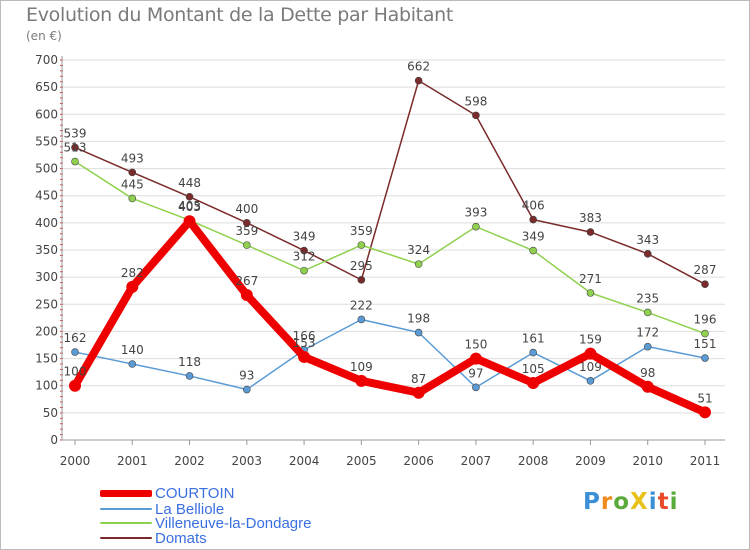  I want to click on data-label-domats: 448, so click(189, 183).